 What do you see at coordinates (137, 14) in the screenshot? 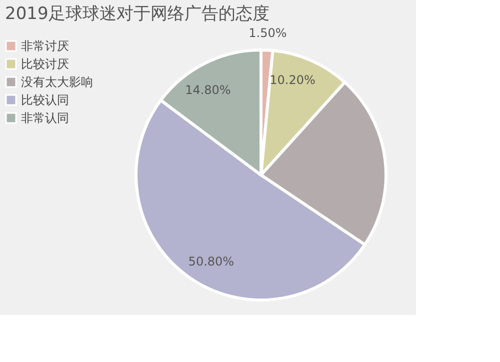
I see `chart-title: 2019足球球迷对于网络广告的态度` at bounding box center [137, 14].